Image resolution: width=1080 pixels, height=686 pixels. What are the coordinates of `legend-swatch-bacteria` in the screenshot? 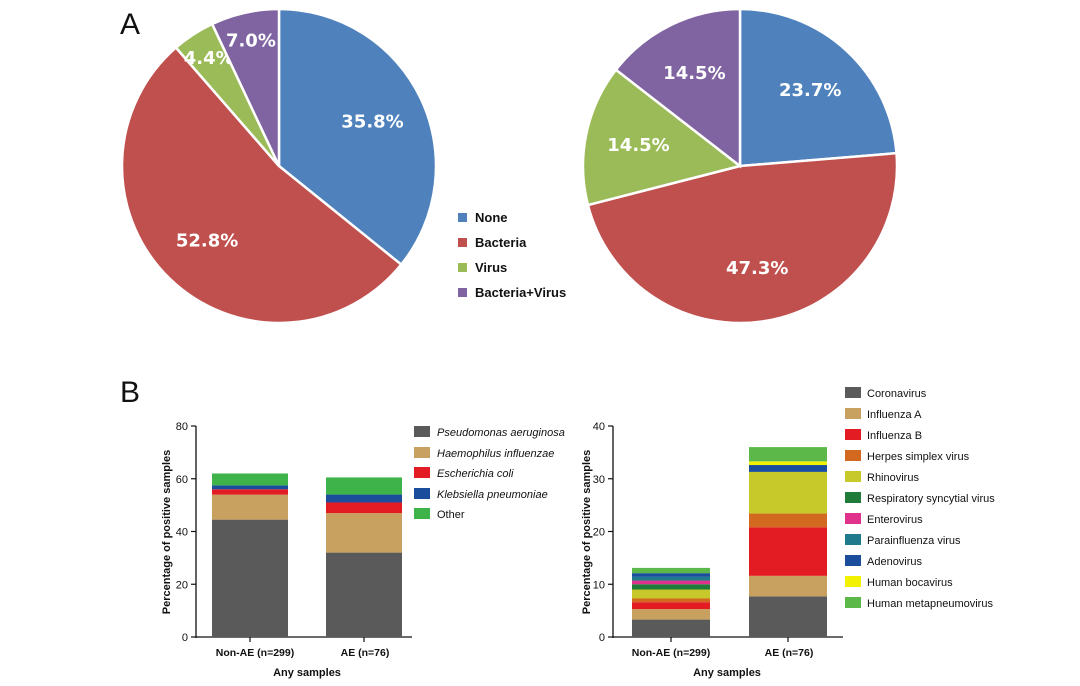 It's located at (462, 242).